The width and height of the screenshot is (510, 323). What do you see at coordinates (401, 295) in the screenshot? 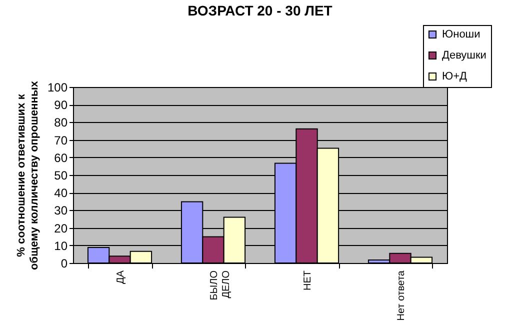
I see `x-tick-label: Нет ответа` at bounding box center [401, 295].